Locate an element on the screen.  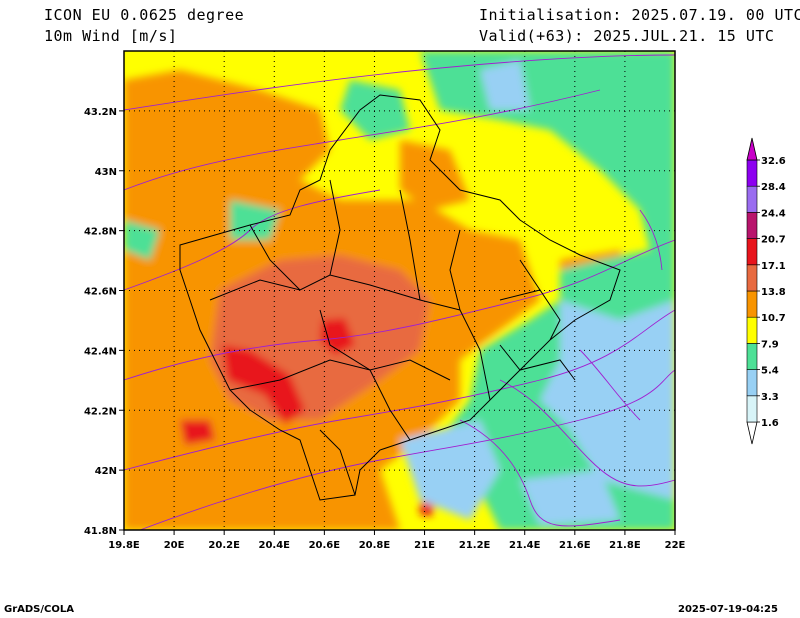
colorbar-label: 17.1 is located at coordinates (773, 266).